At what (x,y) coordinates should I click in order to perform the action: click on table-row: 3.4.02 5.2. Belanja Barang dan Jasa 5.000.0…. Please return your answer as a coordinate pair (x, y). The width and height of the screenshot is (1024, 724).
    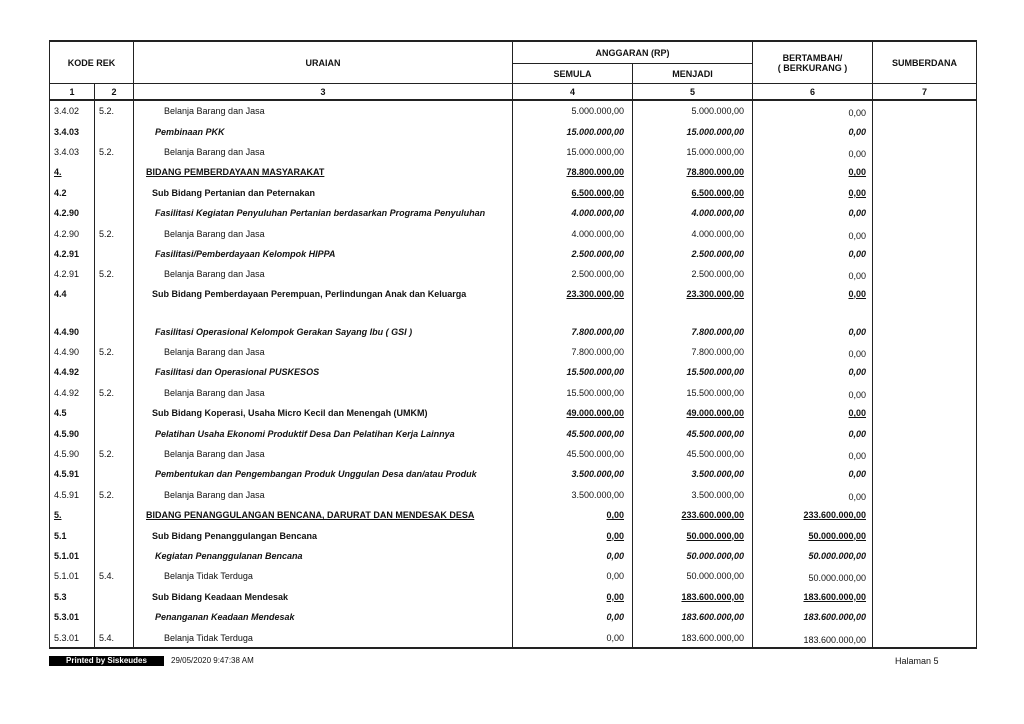
    Looking at the image, I should click on (513, 111).